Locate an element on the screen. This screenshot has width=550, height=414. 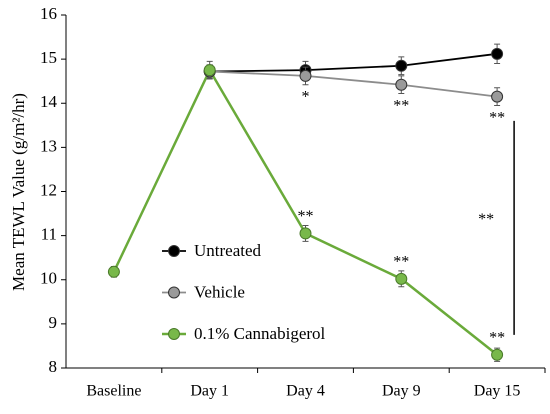
y-tick-label: 15 is located at coordinates (48, 57).